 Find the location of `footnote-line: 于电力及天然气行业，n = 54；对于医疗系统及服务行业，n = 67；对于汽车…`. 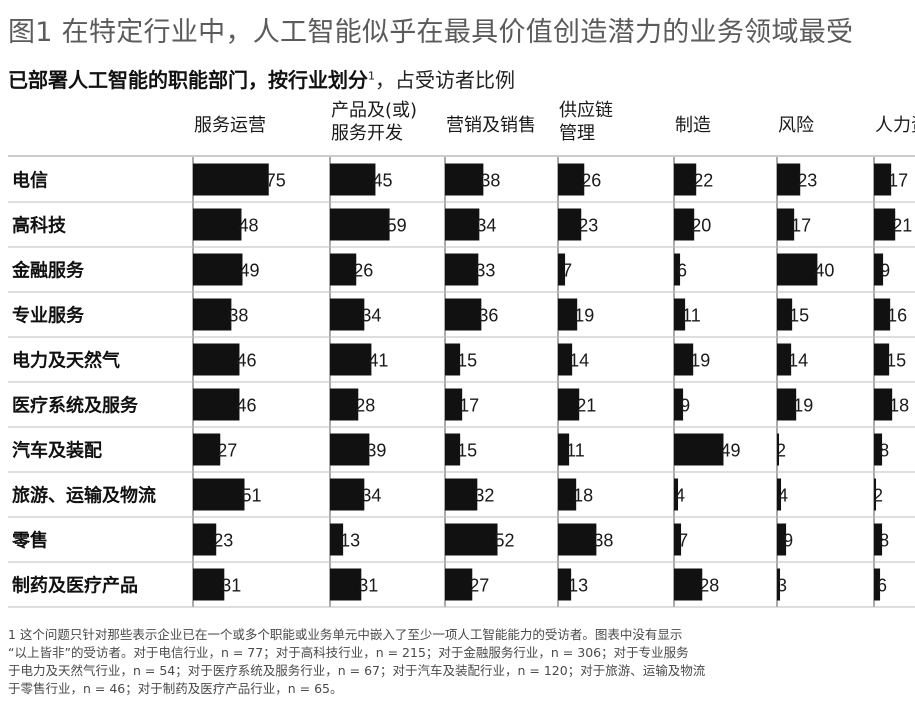

footnote-line: 于电力及天然气行业，n = 54；对于医疗系统及服务行业，n = 67；对于汽车… is located at coordinates (357, 670).